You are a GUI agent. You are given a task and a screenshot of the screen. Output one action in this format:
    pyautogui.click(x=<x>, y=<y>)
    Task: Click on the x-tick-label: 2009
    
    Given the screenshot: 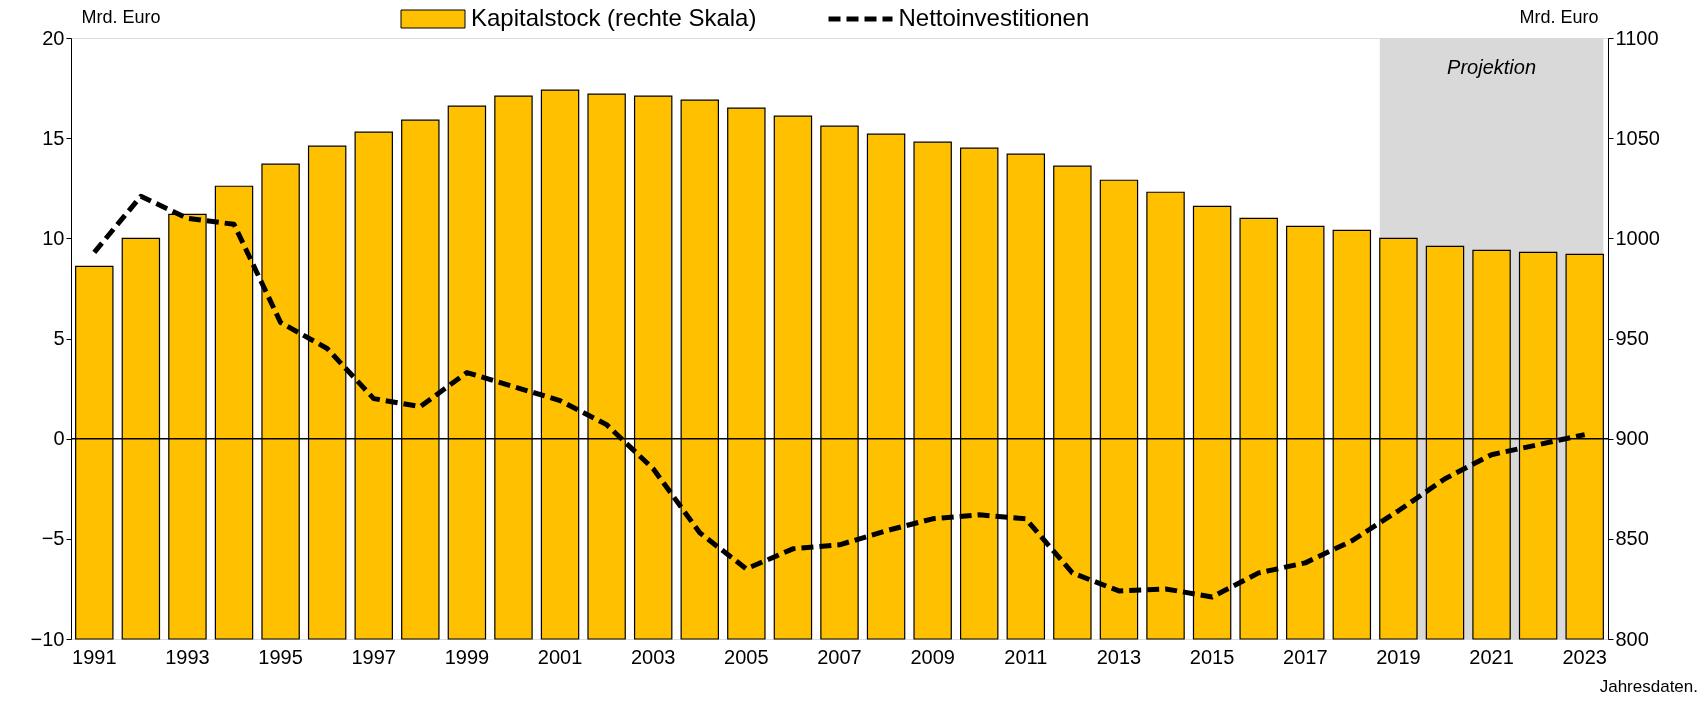 What is the action you would take?
    pyautogui.click(x=932, y=656)
    